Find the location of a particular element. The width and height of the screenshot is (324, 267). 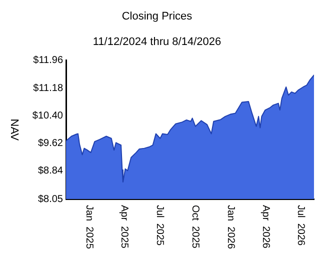

x-tick-label: Jan 2026 is located at coordinates (230, 227).